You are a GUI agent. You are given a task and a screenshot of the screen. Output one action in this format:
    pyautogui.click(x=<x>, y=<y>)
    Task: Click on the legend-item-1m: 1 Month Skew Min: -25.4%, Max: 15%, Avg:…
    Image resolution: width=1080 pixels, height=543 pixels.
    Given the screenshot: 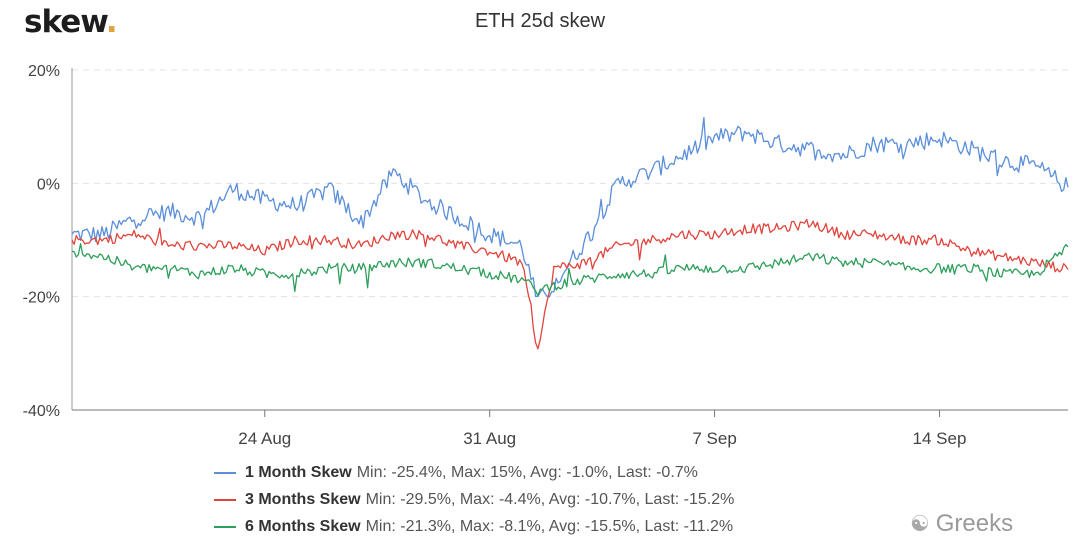 What is the action you would take?
    pyautogui.click(x=474, y=472)
    